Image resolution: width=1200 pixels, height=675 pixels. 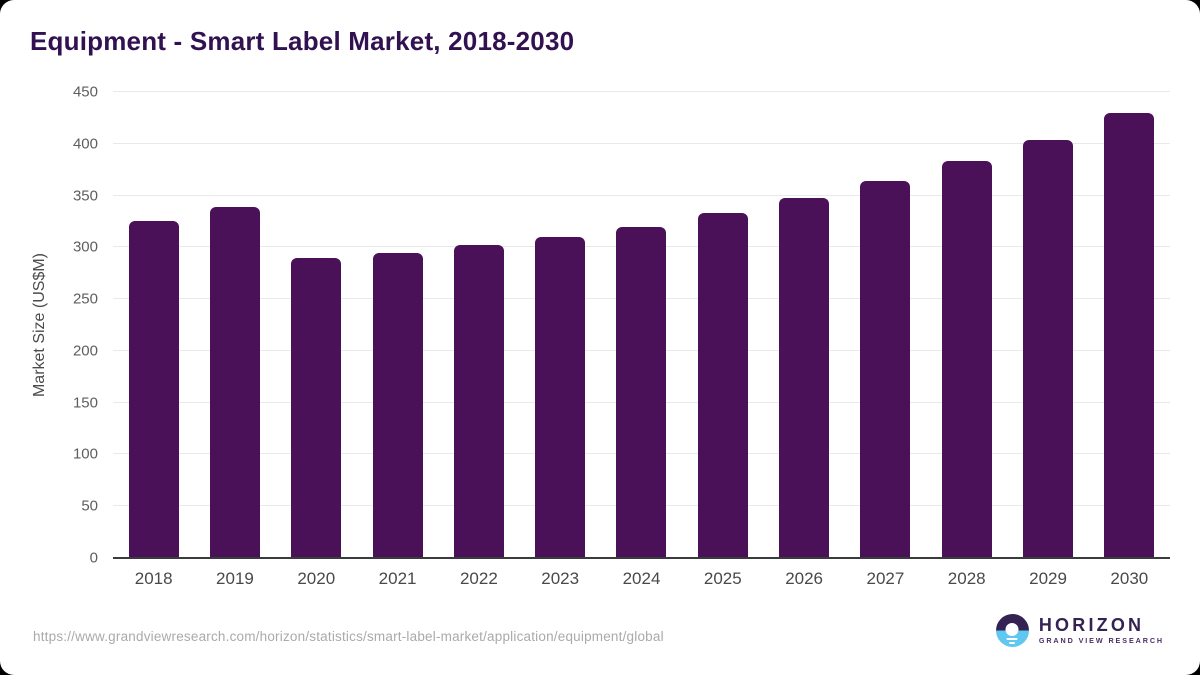 What do you see at coordinates (85, 454) in the screenshot?
I see `y-tick-label-100: 100` at bounding box center [85, 454].